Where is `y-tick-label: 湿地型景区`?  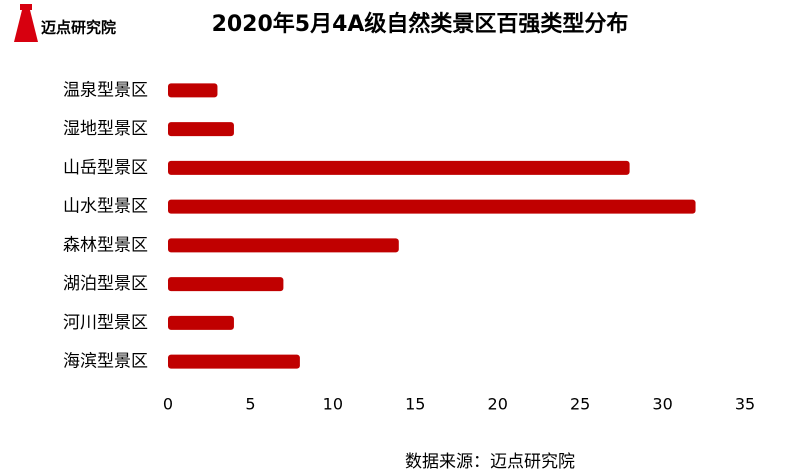 y-tick-label: 湿地型景区 is located at coordinates (105, 129).